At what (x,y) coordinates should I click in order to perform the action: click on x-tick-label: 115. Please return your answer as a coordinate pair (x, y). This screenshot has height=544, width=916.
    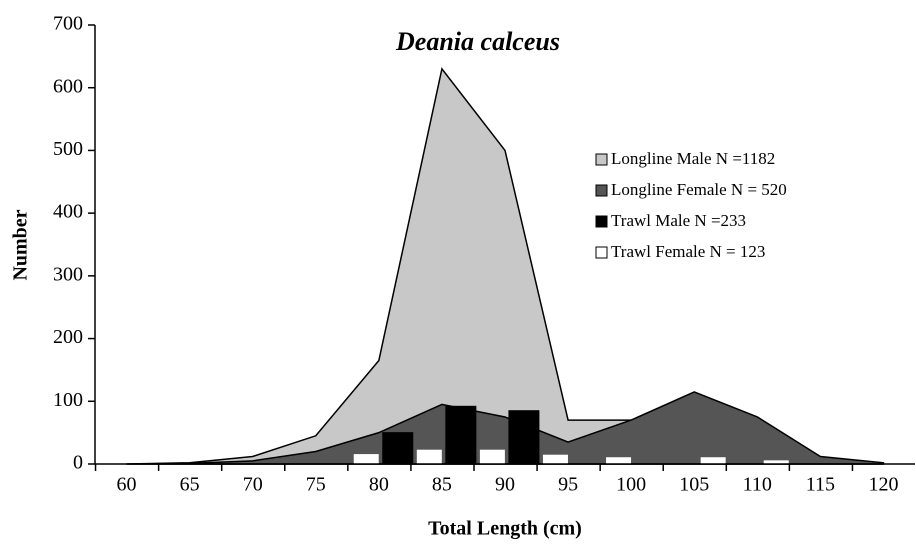
    Looking at the image, I should click on (820, 485).